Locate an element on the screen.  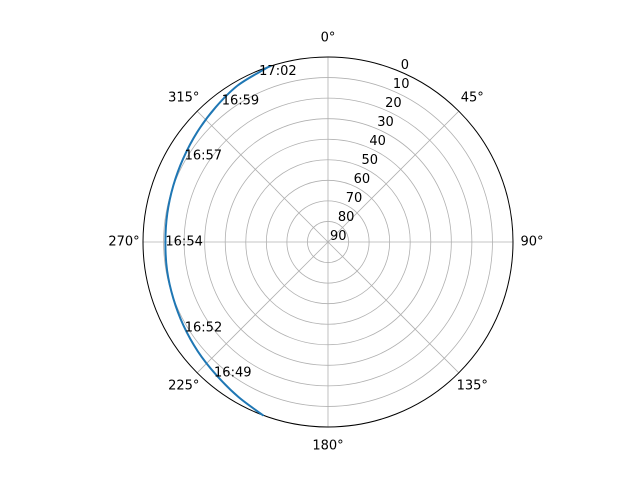
r-tick-label: 30 is located at coordinates (385, 122).